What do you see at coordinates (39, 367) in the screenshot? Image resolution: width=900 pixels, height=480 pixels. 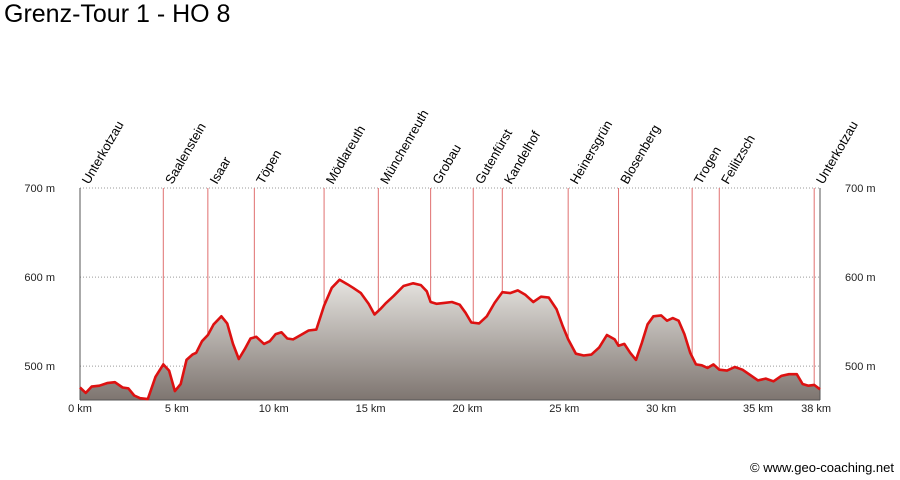 I see `y-tick-label-left: 500 m` at bounding box center [39, 367].